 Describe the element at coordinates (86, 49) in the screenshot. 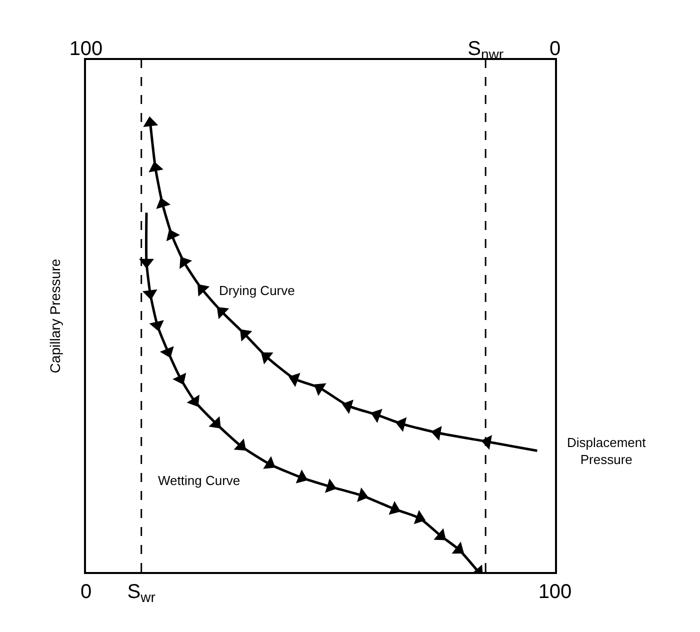

I see `x2-tick-label: 100` at that location.